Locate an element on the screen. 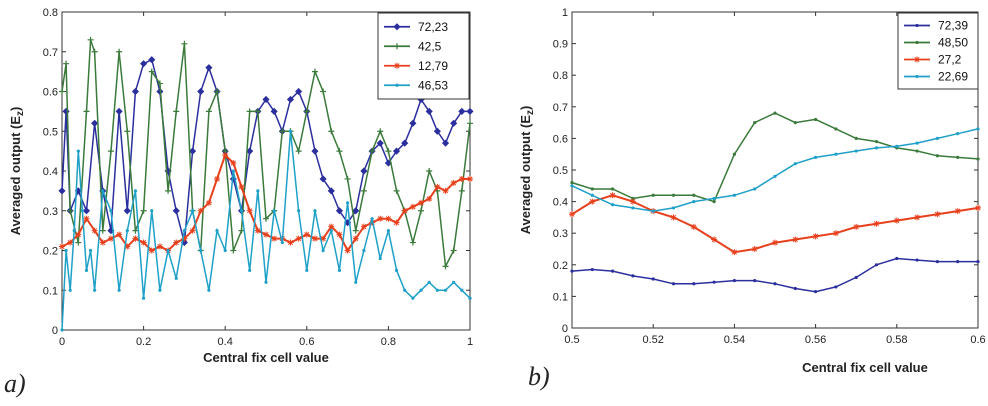  panel-a-legend-label: 12,79 is located at coordinates (433, 66).